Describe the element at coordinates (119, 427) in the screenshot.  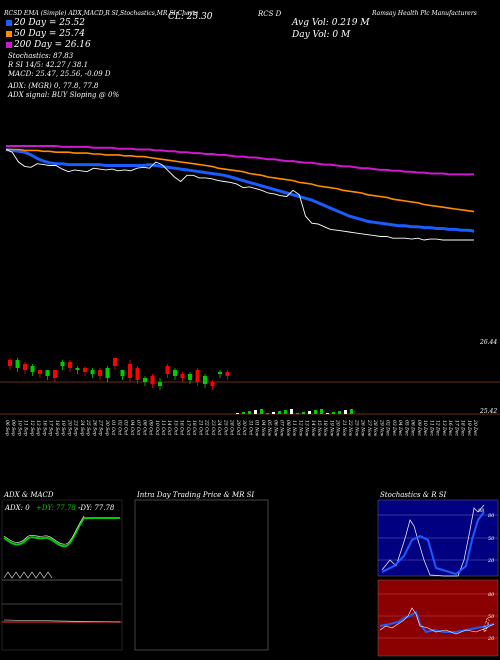
I see `date-label: 02 Oct` at that location.